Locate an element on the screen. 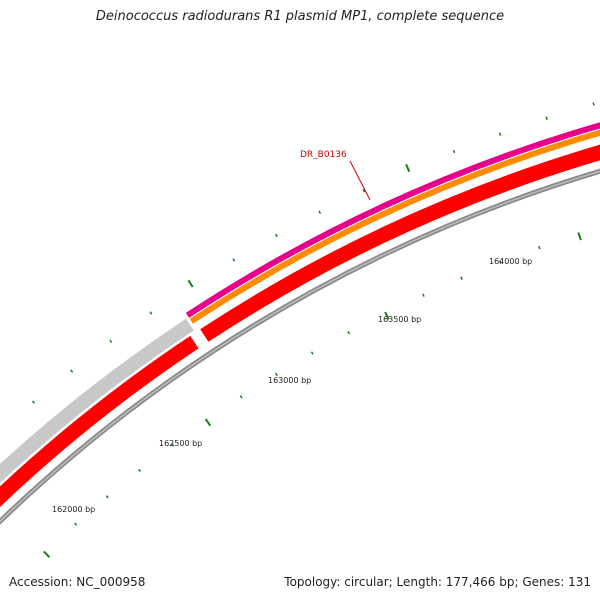 Image resolution: width=600 pixels, height=600 pixels. reverse-cds-segment is located at coordinates (99, 421).